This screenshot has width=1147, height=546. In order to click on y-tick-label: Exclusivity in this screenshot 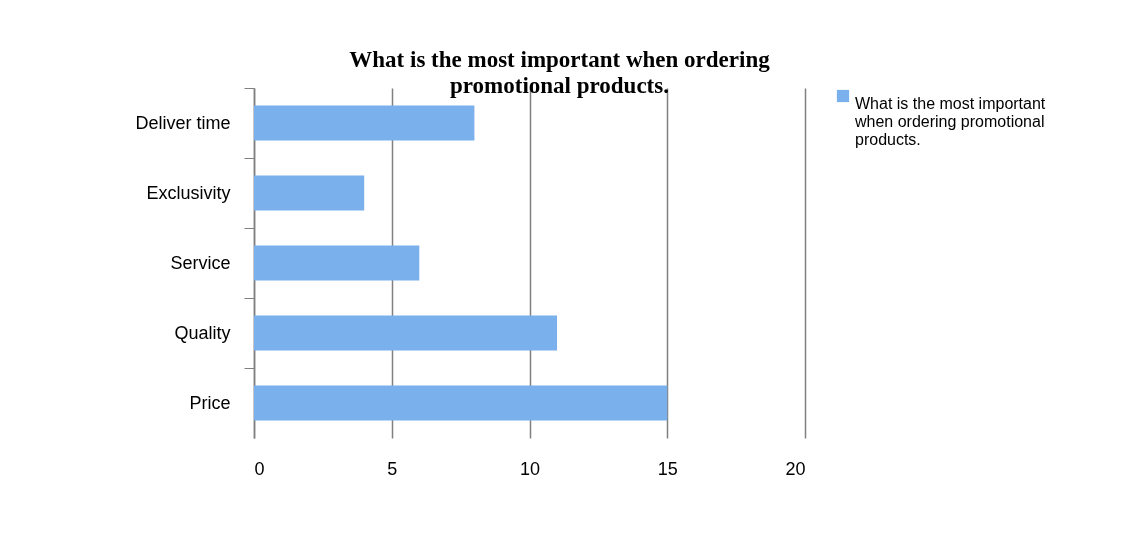, I will do `click(188, 192)`.